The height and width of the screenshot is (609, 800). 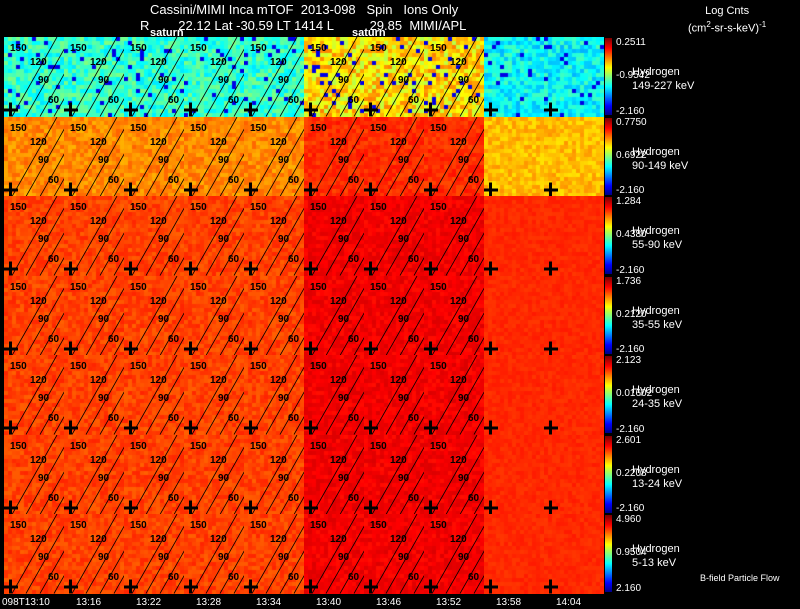 I want to click on time-tick-label: 098T13:10, so click(x=26, y=602).